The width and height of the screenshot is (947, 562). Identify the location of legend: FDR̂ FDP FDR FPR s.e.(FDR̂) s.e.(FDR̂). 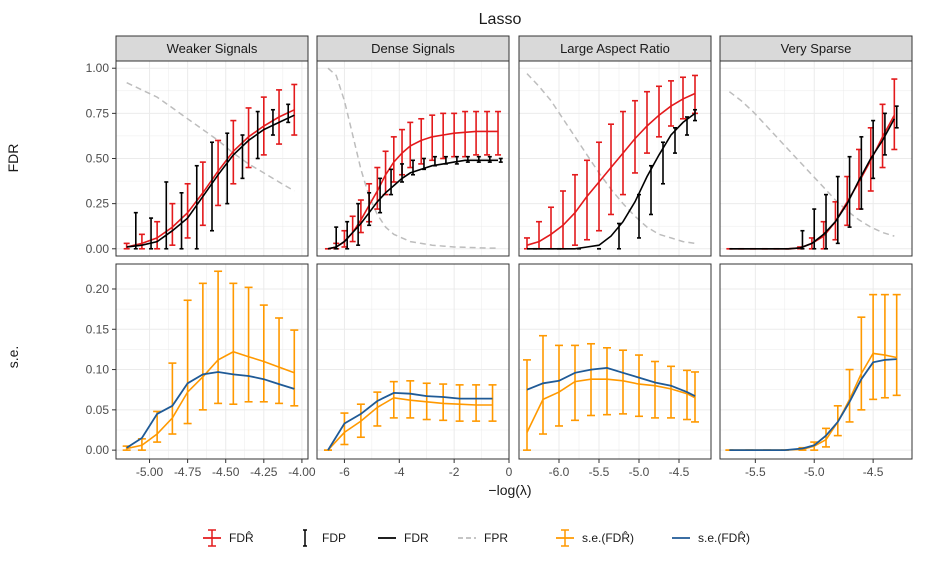
(476, 538).